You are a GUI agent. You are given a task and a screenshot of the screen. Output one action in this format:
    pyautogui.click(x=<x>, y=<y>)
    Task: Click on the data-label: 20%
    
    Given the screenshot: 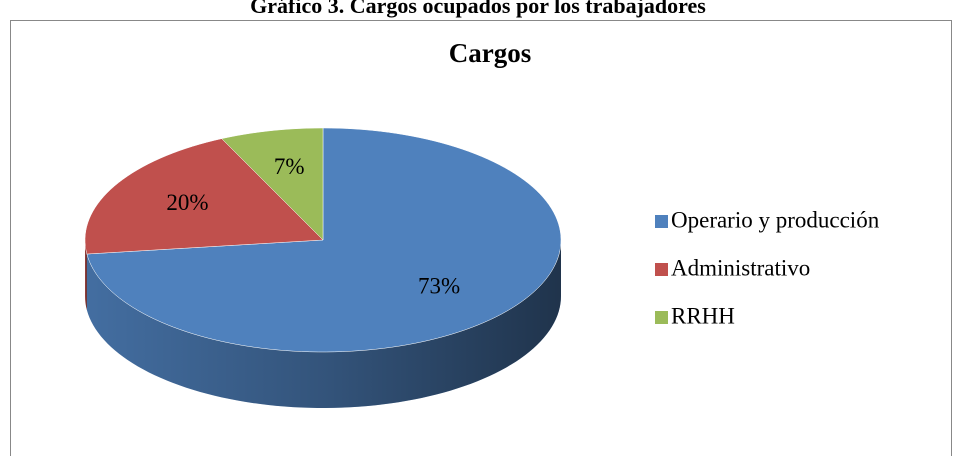 What is the action you would take?
    pyautogui.click(x=187, y=202)
    